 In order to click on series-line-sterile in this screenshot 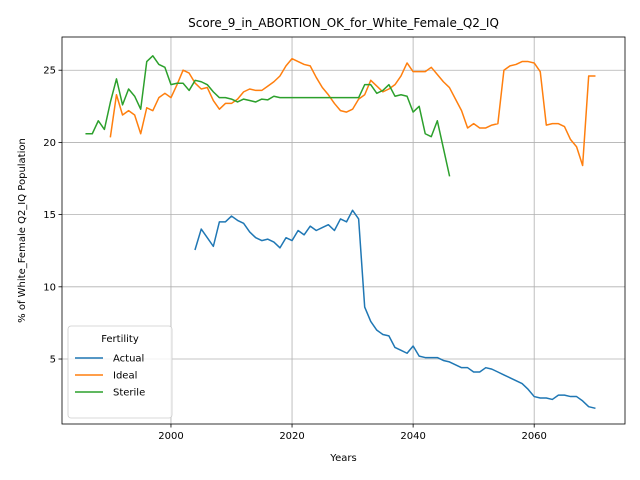, I will do `click(268, 116)`.